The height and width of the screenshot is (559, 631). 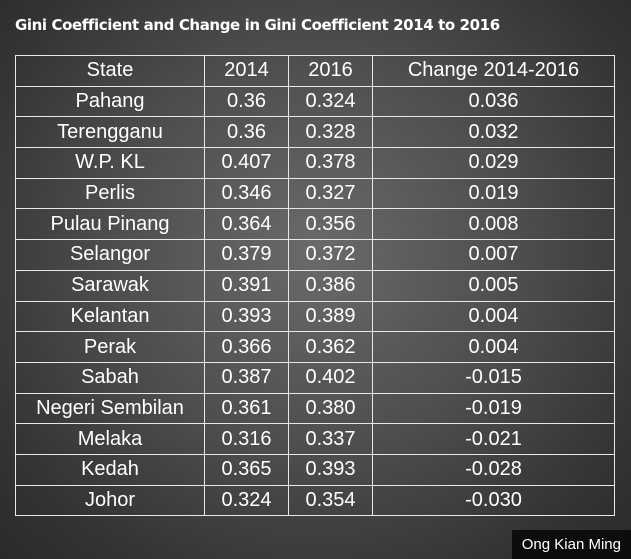 What do you see at coordinates (110, 163) in the screenshot?
I see `cell-state: W.P. KL` at bounding box center [110, 163].